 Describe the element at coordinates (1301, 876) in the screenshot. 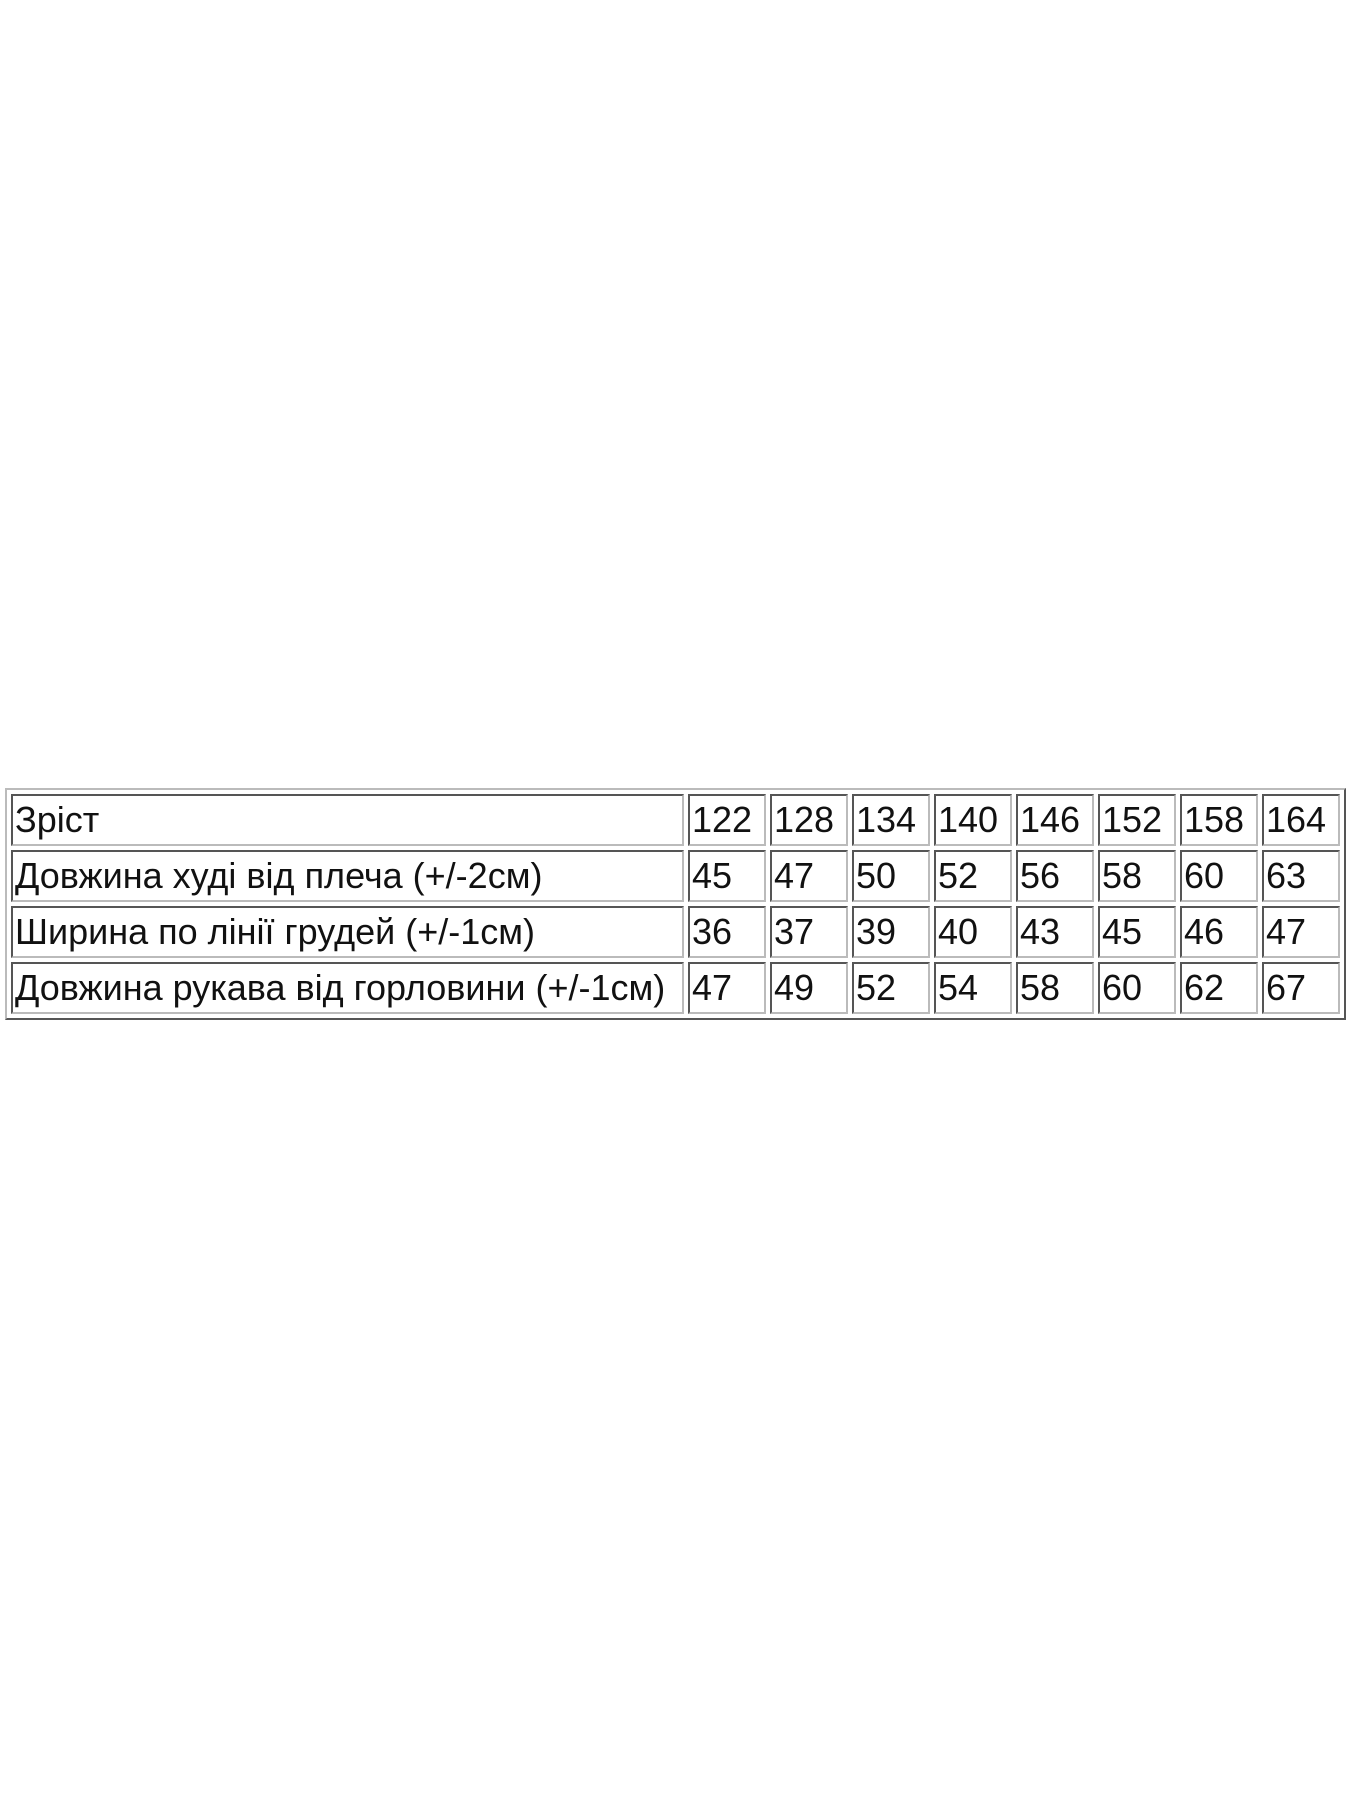

I see `value-cell: 63` at that location.